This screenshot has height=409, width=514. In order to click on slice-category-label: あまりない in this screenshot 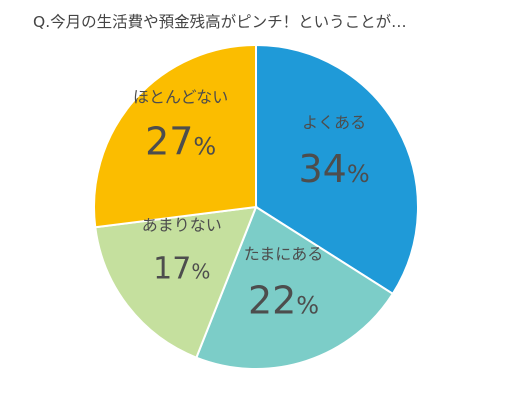, I will do `click(182, 225)`.